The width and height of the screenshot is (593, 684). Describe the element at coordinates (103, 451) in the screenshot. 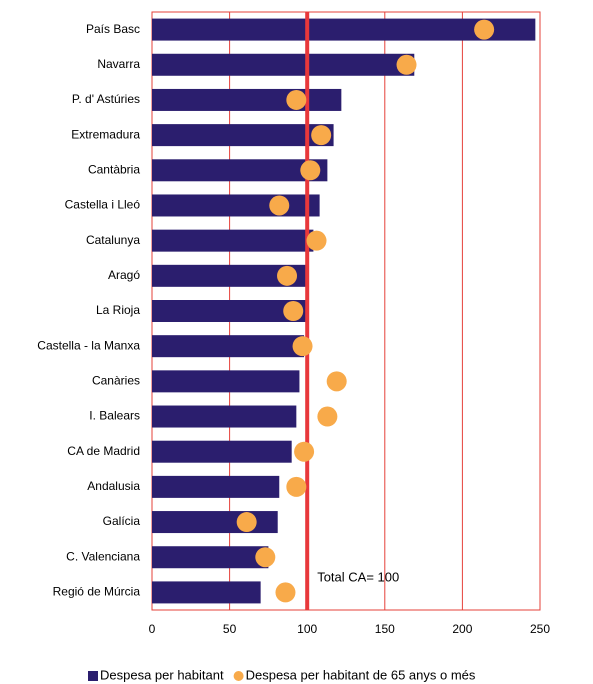

I see `y-tick-label: CA de Madrid` at that location.